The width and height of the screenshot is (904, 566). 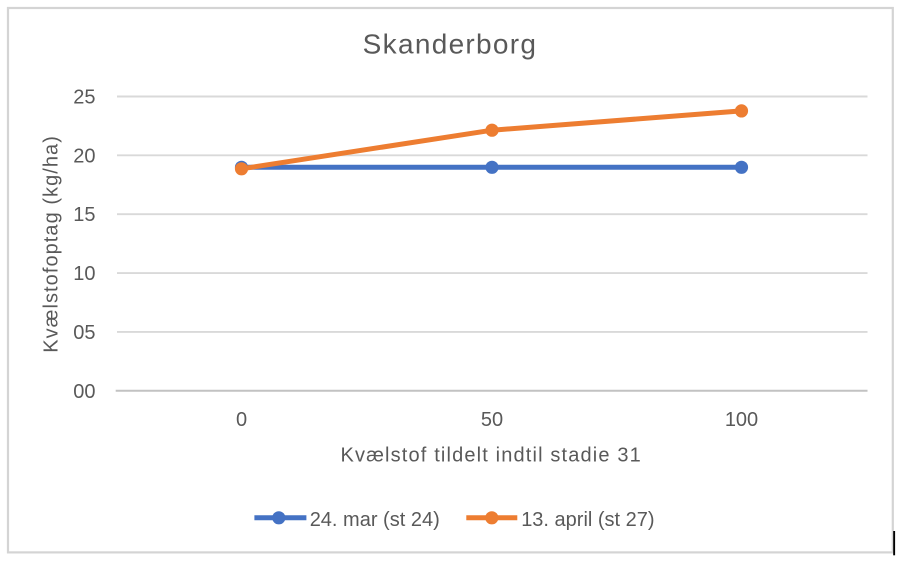 I want to click on svg-text: 20, so click(x=84, y=156).